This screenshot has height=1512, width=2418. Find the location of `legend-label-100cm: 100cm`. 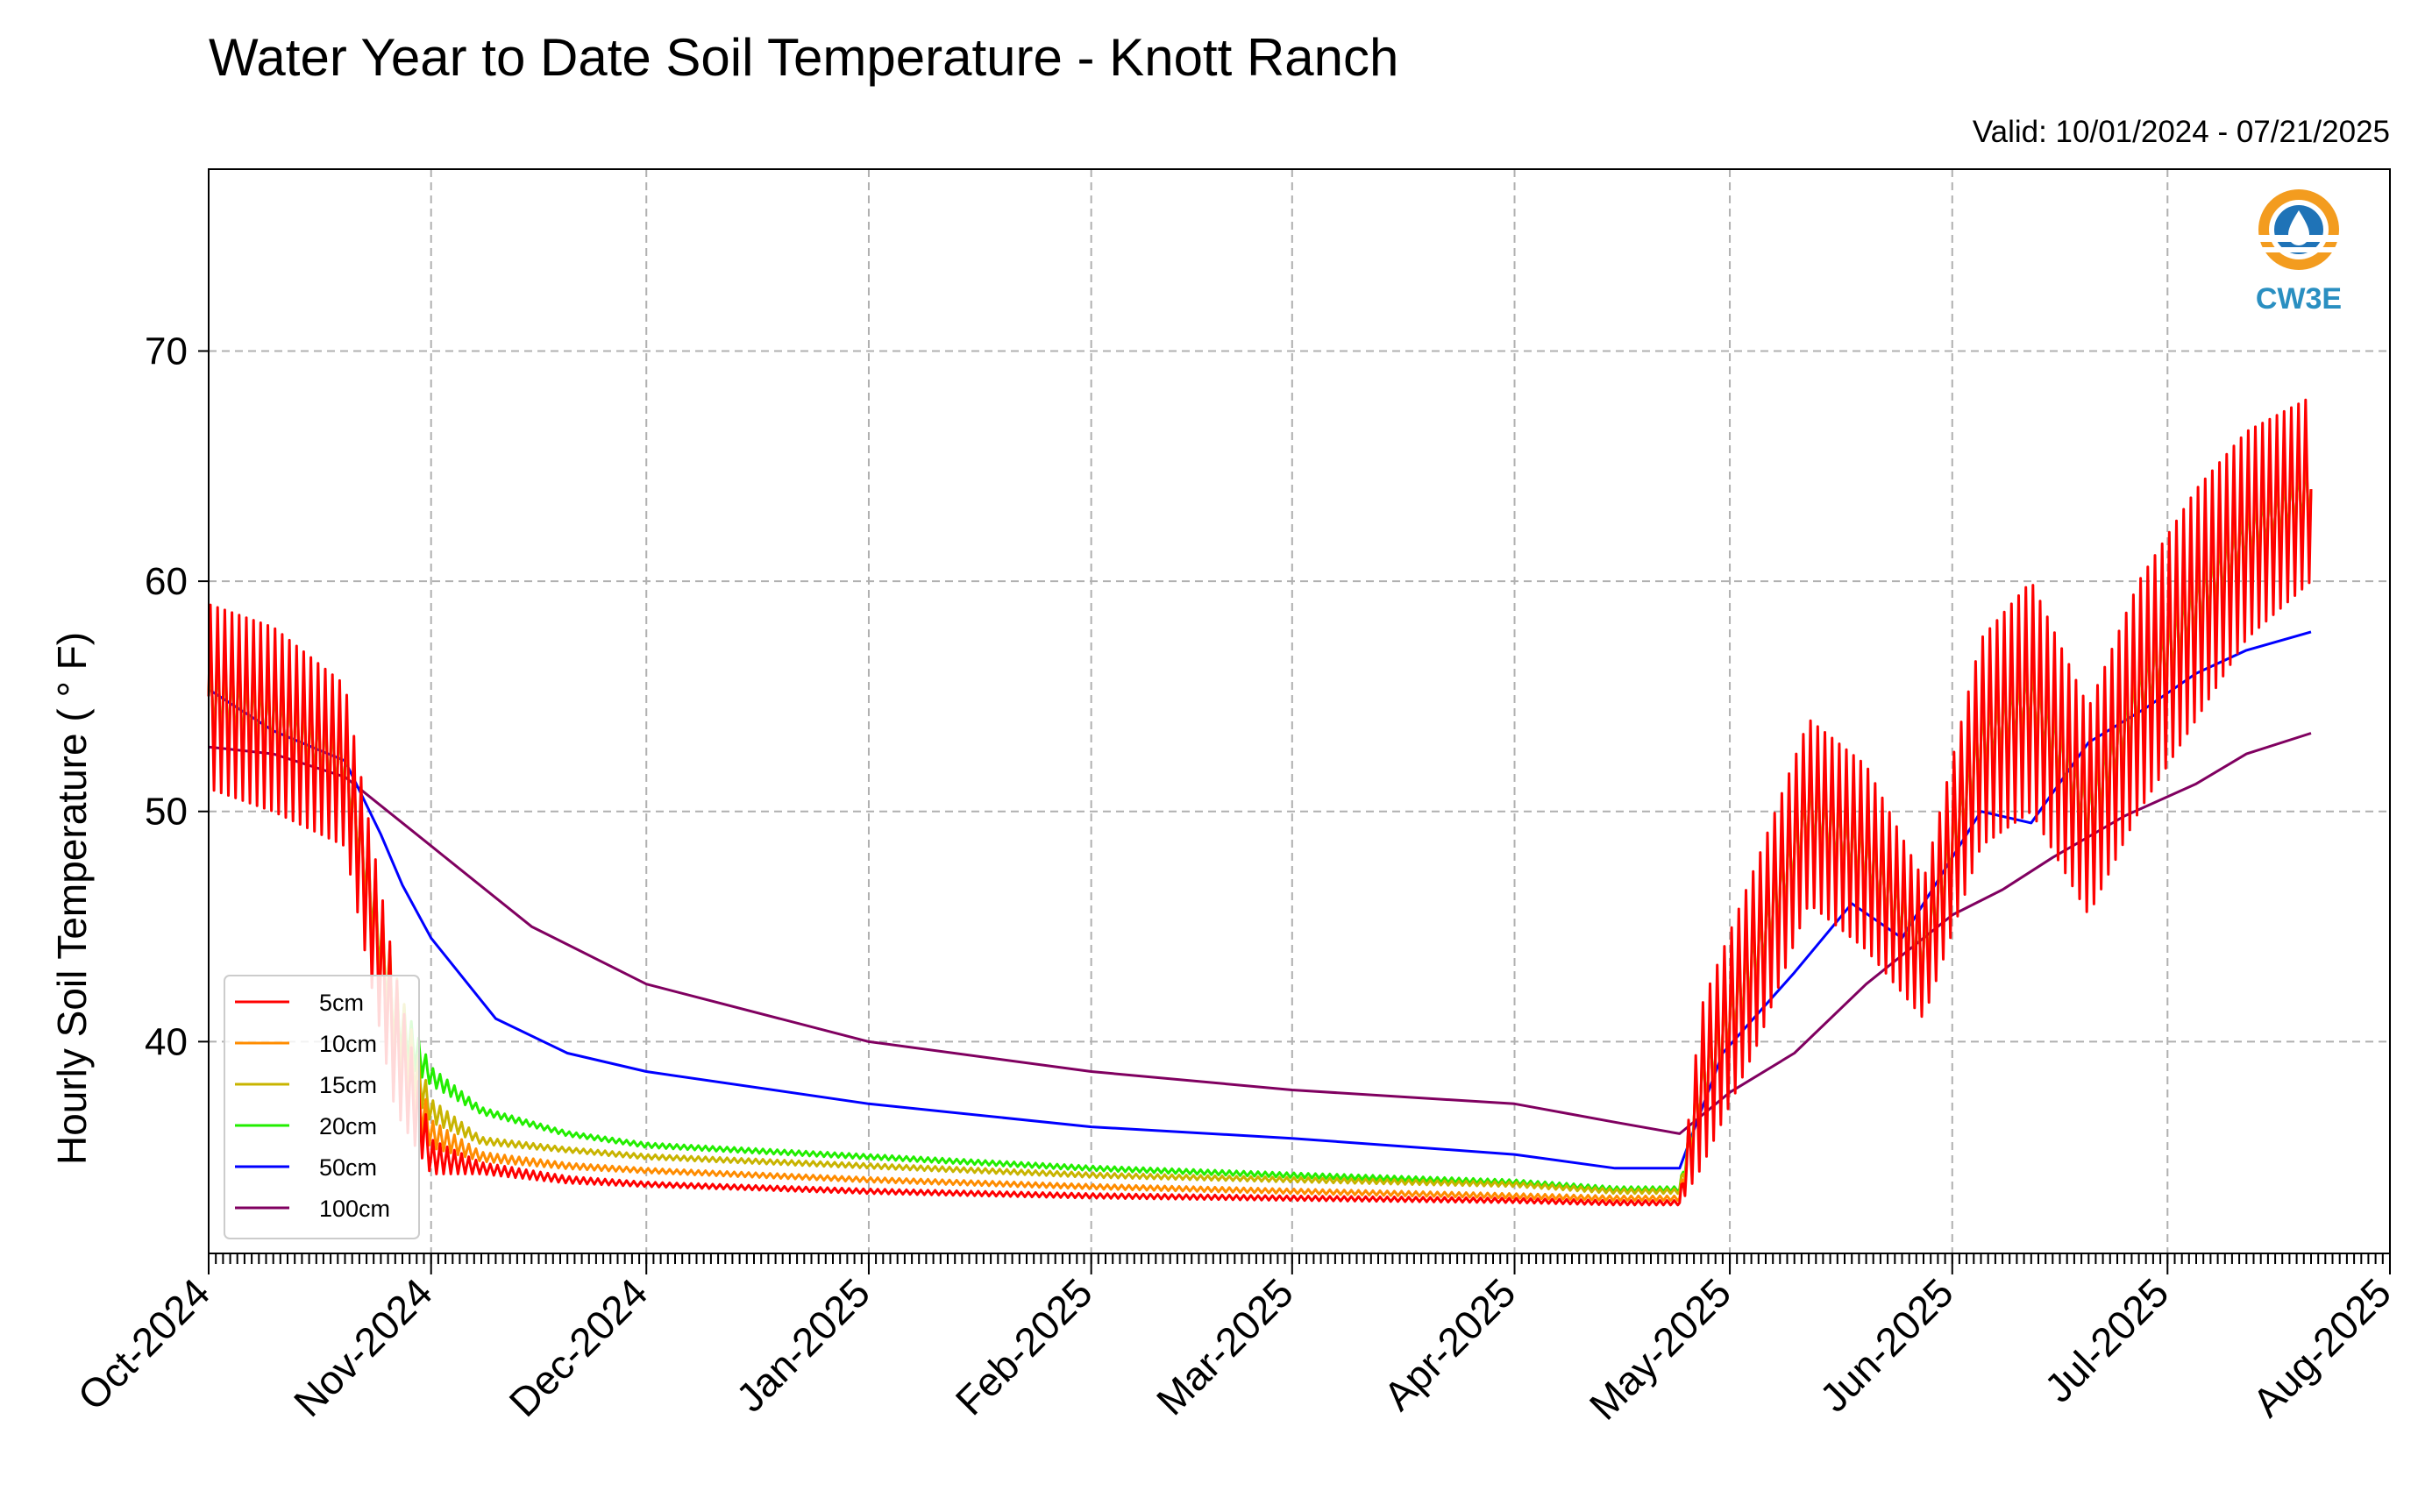

legend-label-100cm: 100cm is located at coordinates (354, 1209).